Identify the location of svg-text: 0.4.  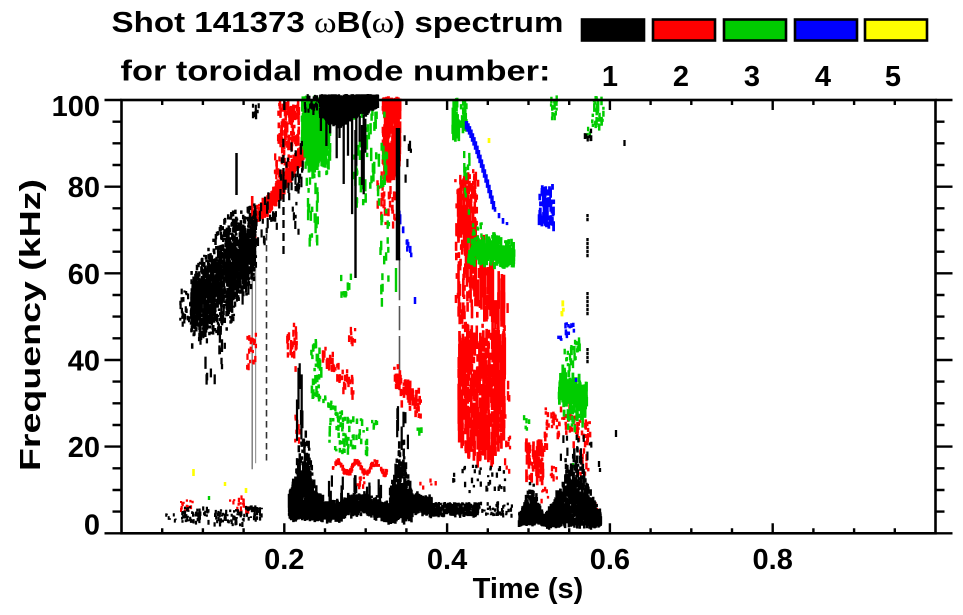
(447, 560).